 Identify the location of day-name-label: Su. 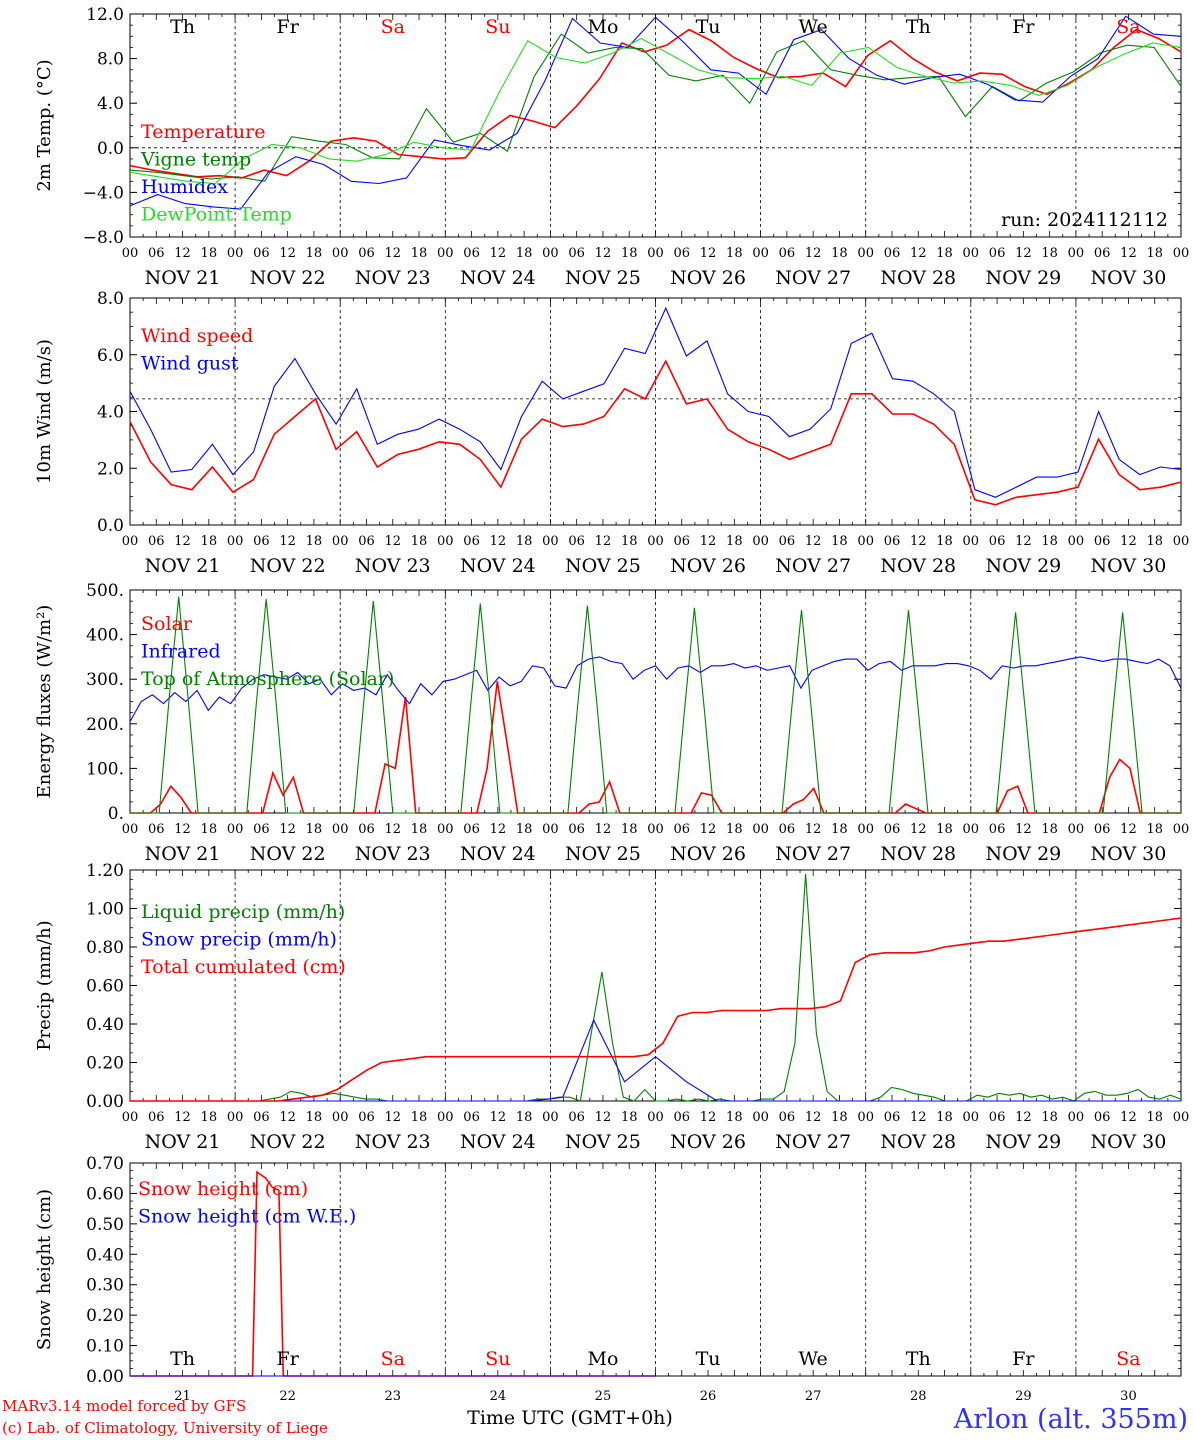
(497, 1359).